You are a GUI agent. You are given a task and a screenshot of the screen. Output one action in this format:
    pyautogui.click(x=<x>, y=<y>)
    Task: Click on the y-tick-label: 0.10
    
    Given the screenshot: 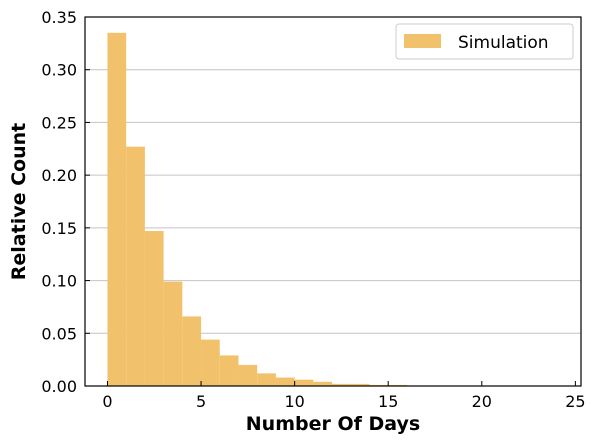 What is the action you would take?
    pyautogui.click(x=59, y=281)
    